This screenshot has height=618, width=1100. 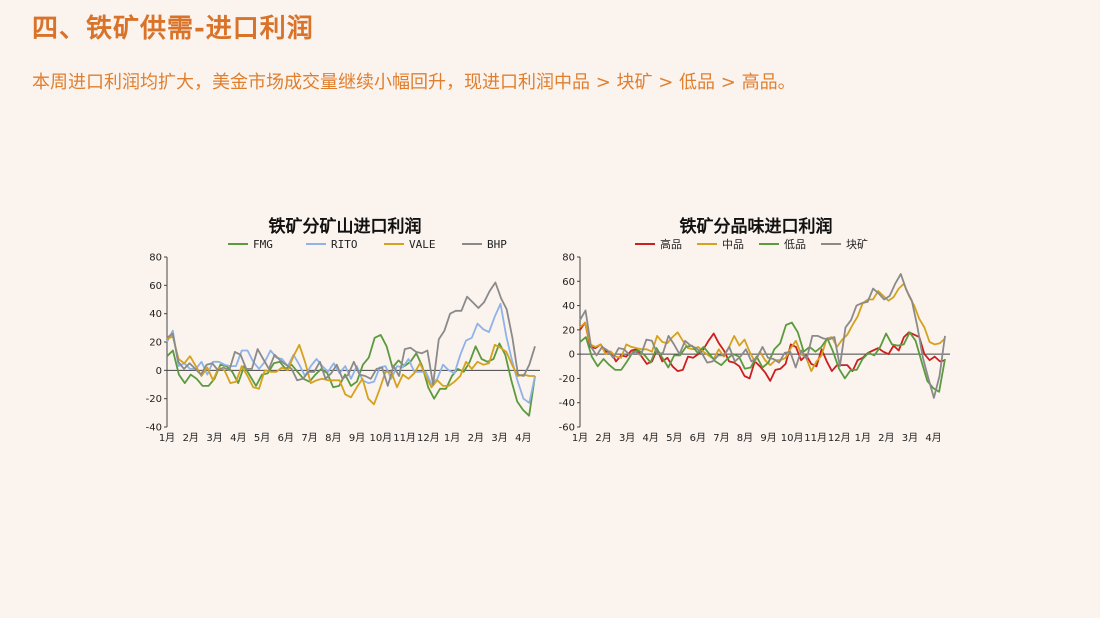 What do you see at coordinates (497, 244) in the screenshot?
I see `legend-label: BHP` at bounding box center [497, 244].